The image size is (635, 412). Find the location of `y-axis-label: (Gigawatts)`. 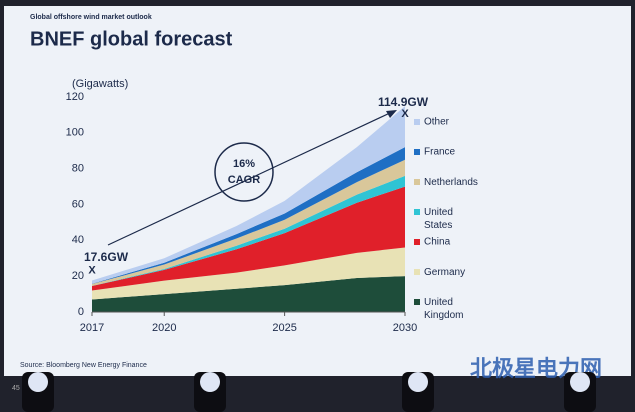

y-axis-label: (Gigawatts) is located at coordinates (100, 84).